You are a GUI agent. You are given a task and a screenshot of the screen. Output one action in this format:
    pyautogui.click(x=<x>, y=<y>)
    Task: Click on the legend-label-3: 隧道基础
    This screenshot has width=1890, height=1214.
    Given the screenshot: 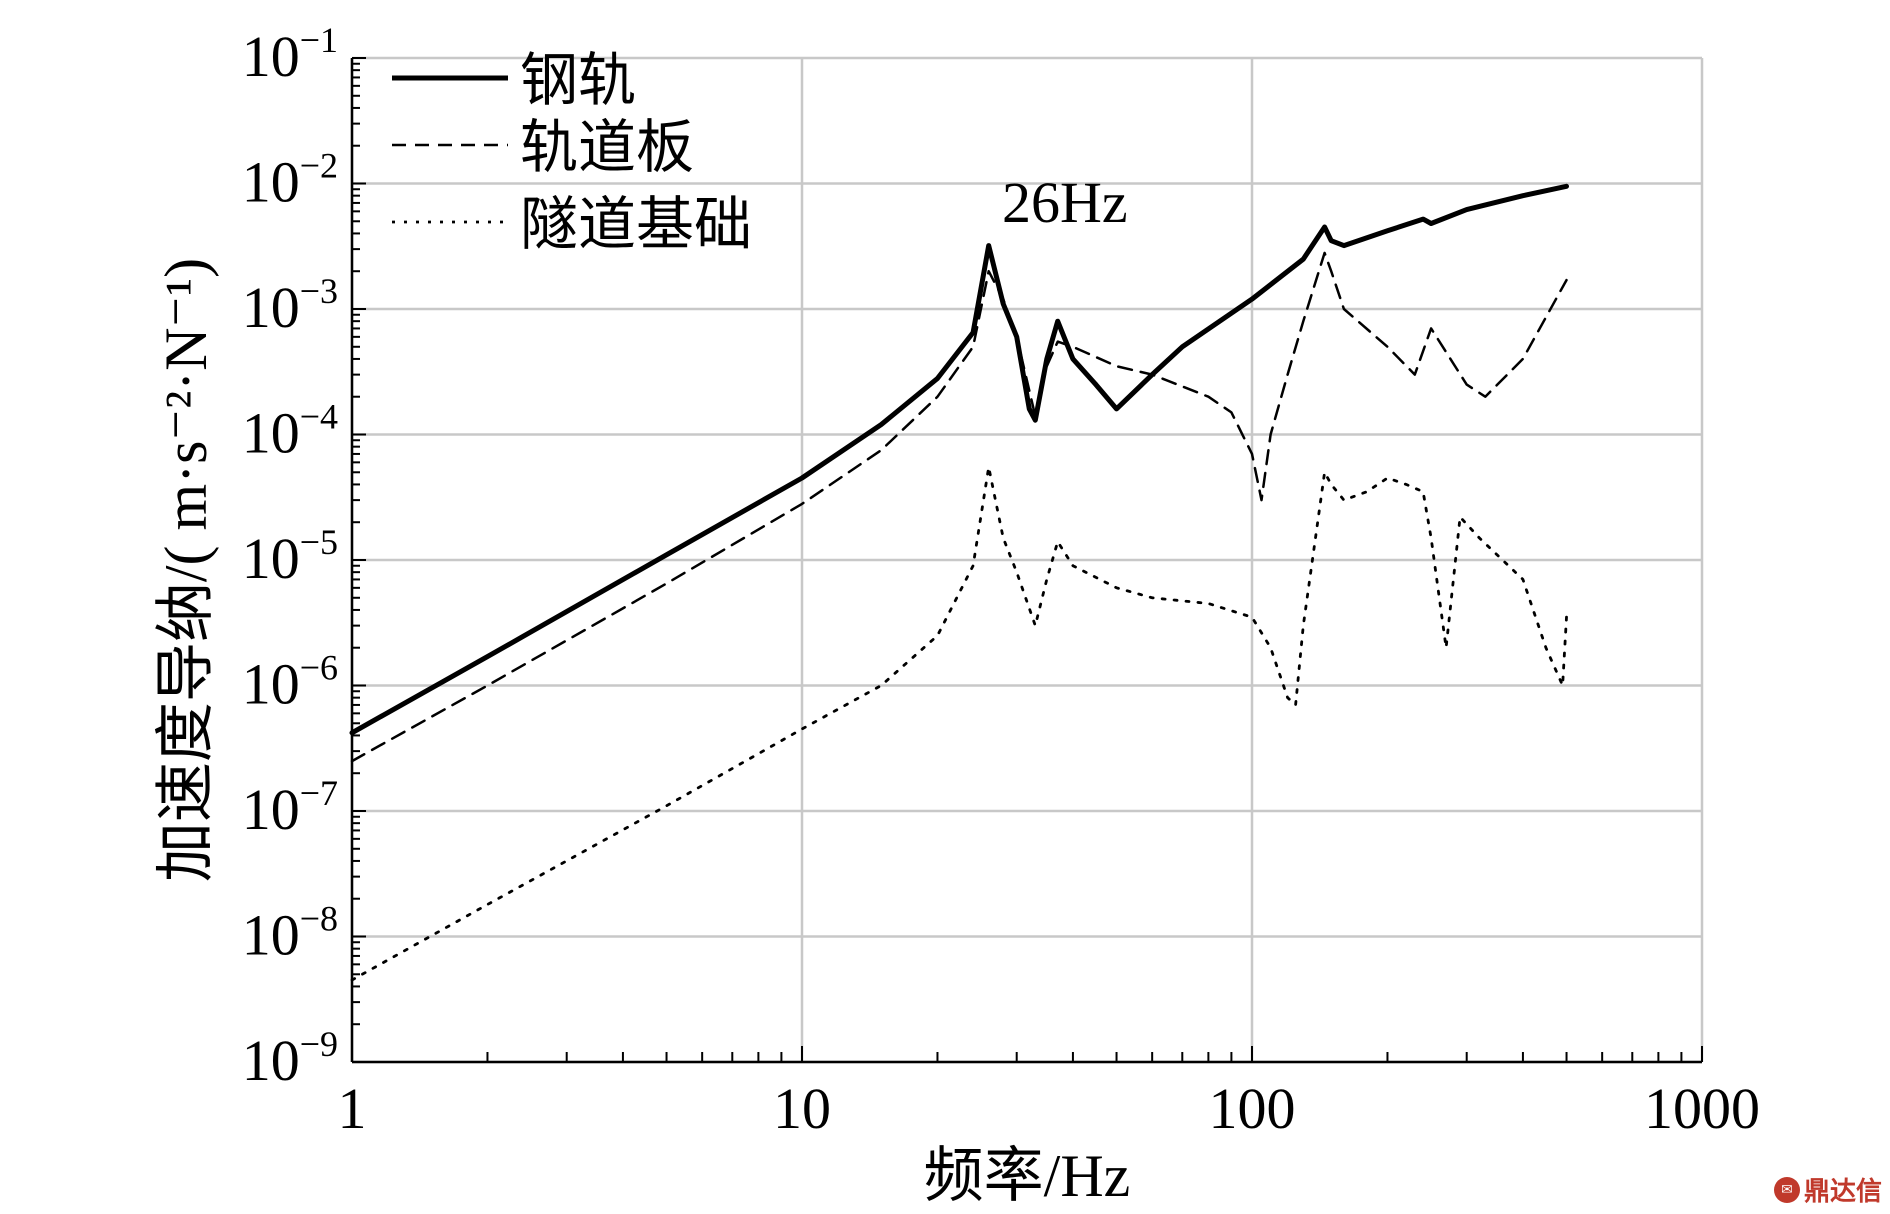 What is the action you would take?
    pyautogui.click(x=636, y=224)
    